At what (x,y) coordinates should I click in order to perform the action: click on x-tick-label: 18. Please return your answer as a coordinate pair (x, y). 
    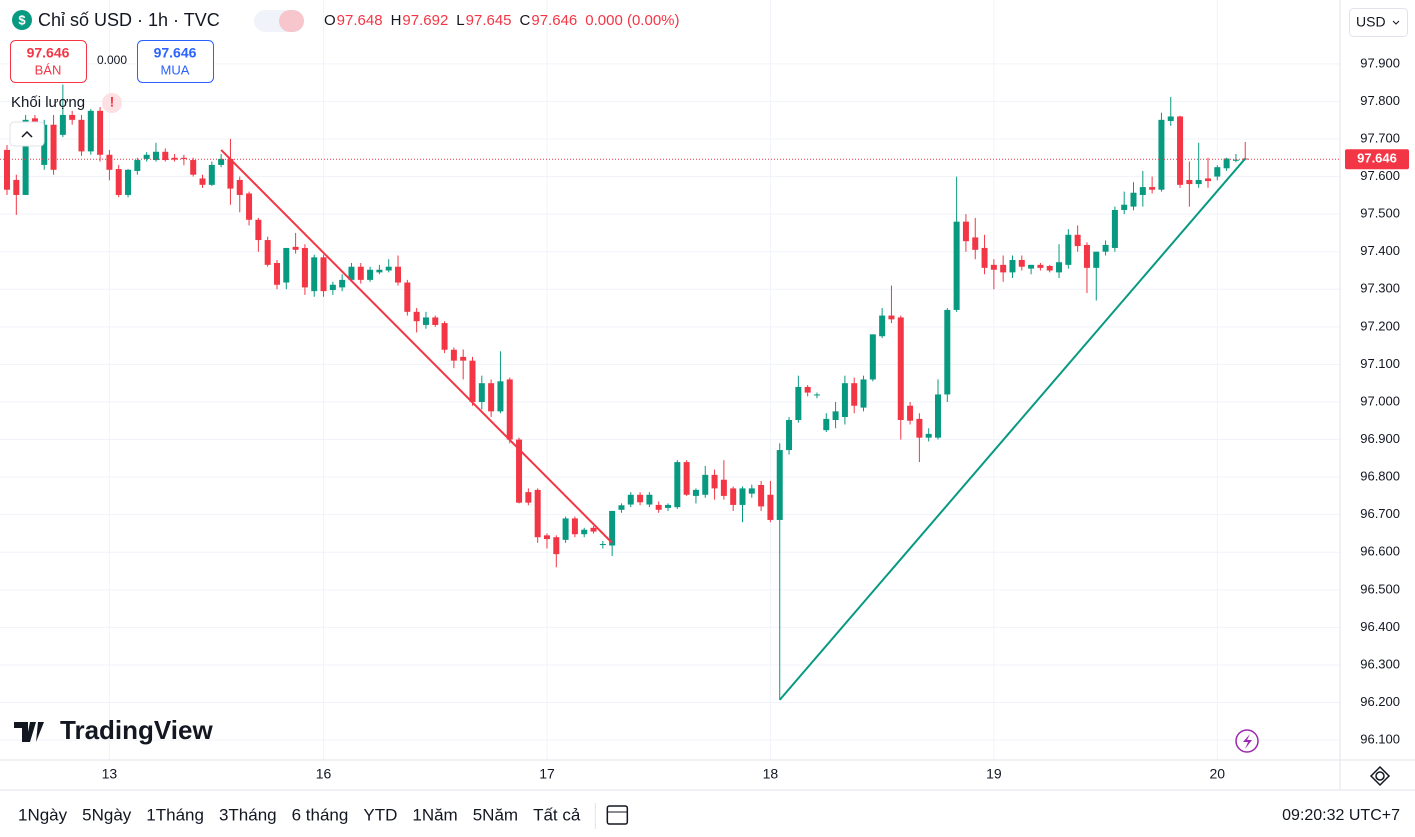
    Looking at the image, I should click on (771, 774).